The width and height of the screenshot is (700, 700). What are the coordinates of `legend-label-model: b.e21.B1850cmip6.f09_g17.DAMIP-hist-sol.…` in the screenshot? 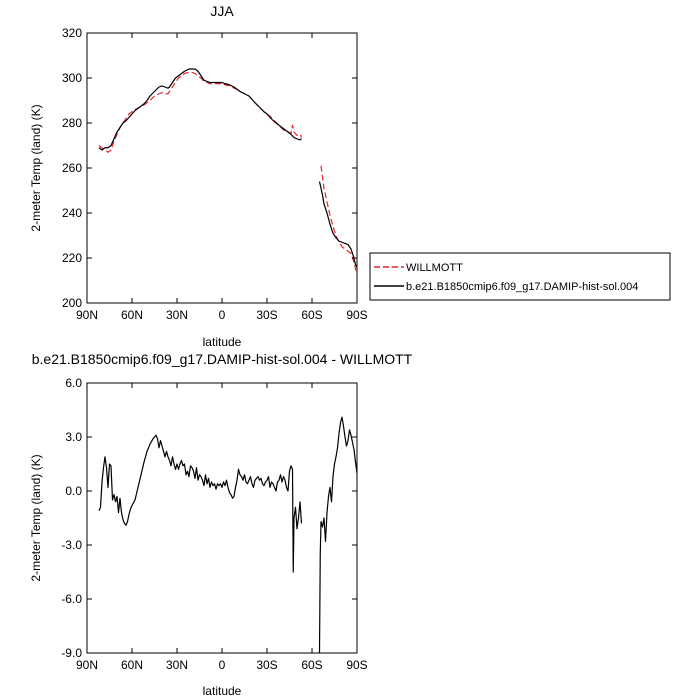 It's located at (522, 287).